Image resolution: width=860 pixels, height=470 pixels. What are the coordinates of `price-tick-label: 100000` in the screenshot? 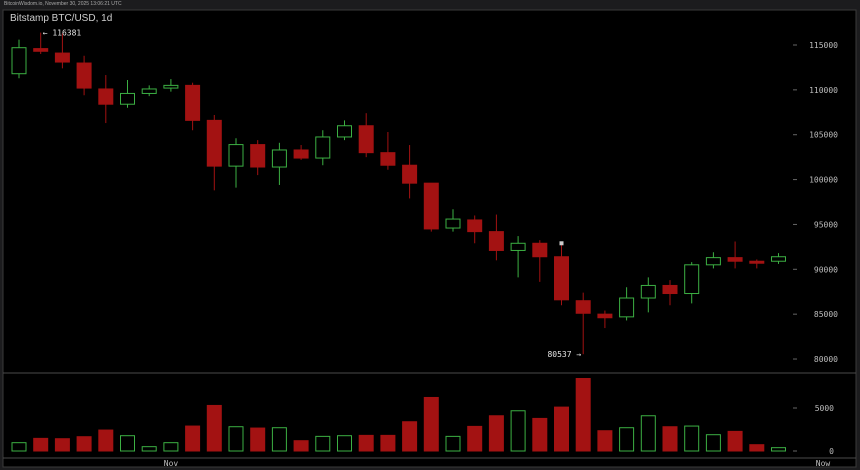 It's located at (823, 180).